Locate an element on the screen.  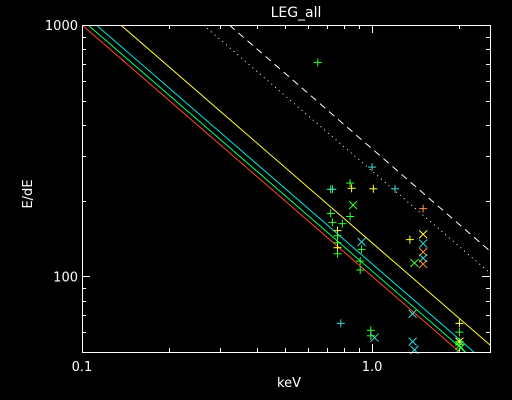
x-axis-label: keV is located at coordinates (289, 383).